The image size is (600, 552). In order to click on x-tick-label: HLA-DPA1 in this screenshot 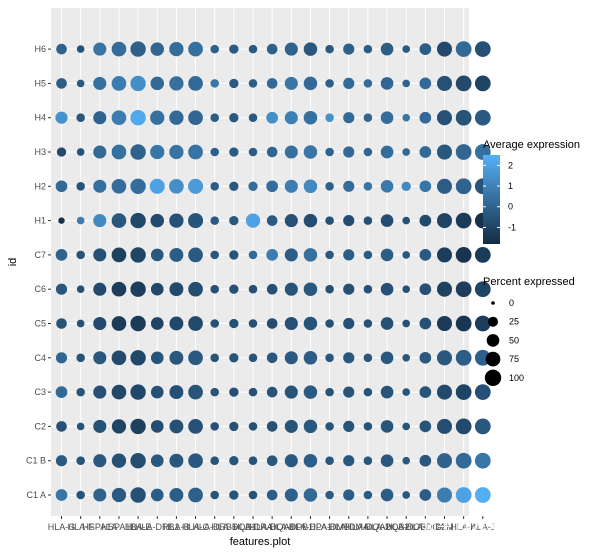, I will do `click(310, 527)`.